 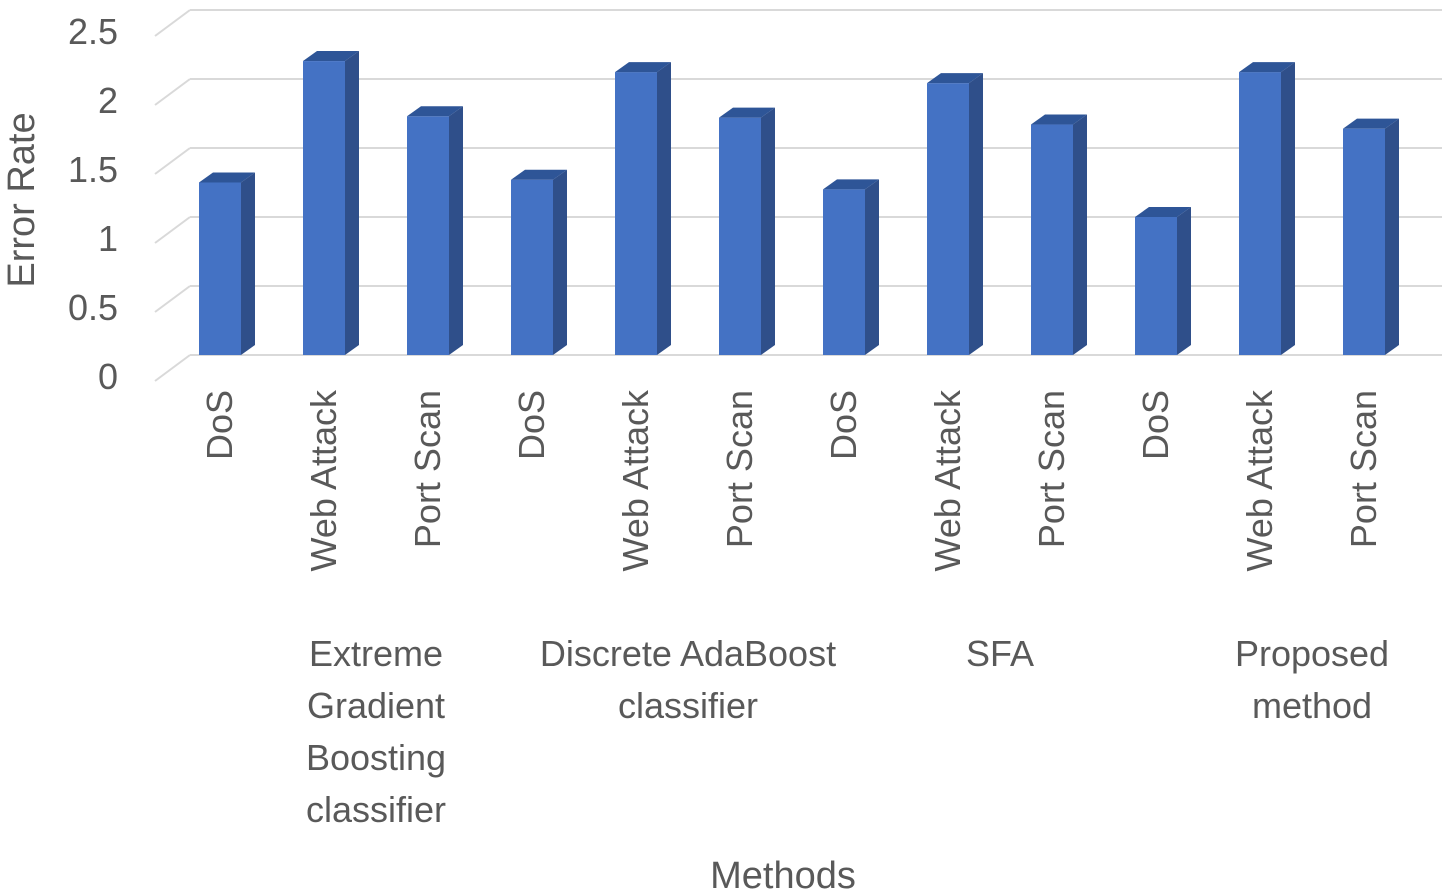 I want to click on y-tick-label: 2, so click(x=108, y=100).